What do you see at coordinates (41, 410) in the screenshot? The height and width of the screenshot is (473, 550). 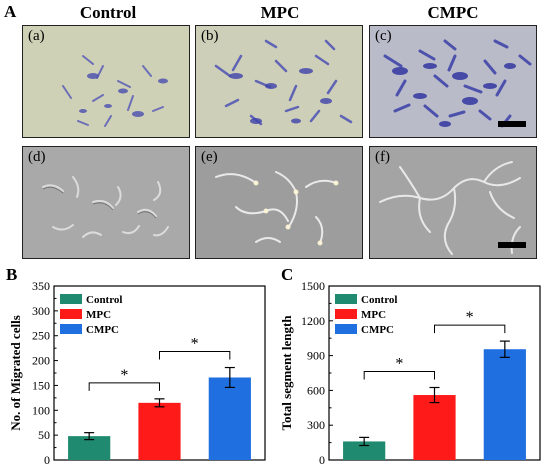 I see `y-tick-label: 100` at bounding box center [41, 410].